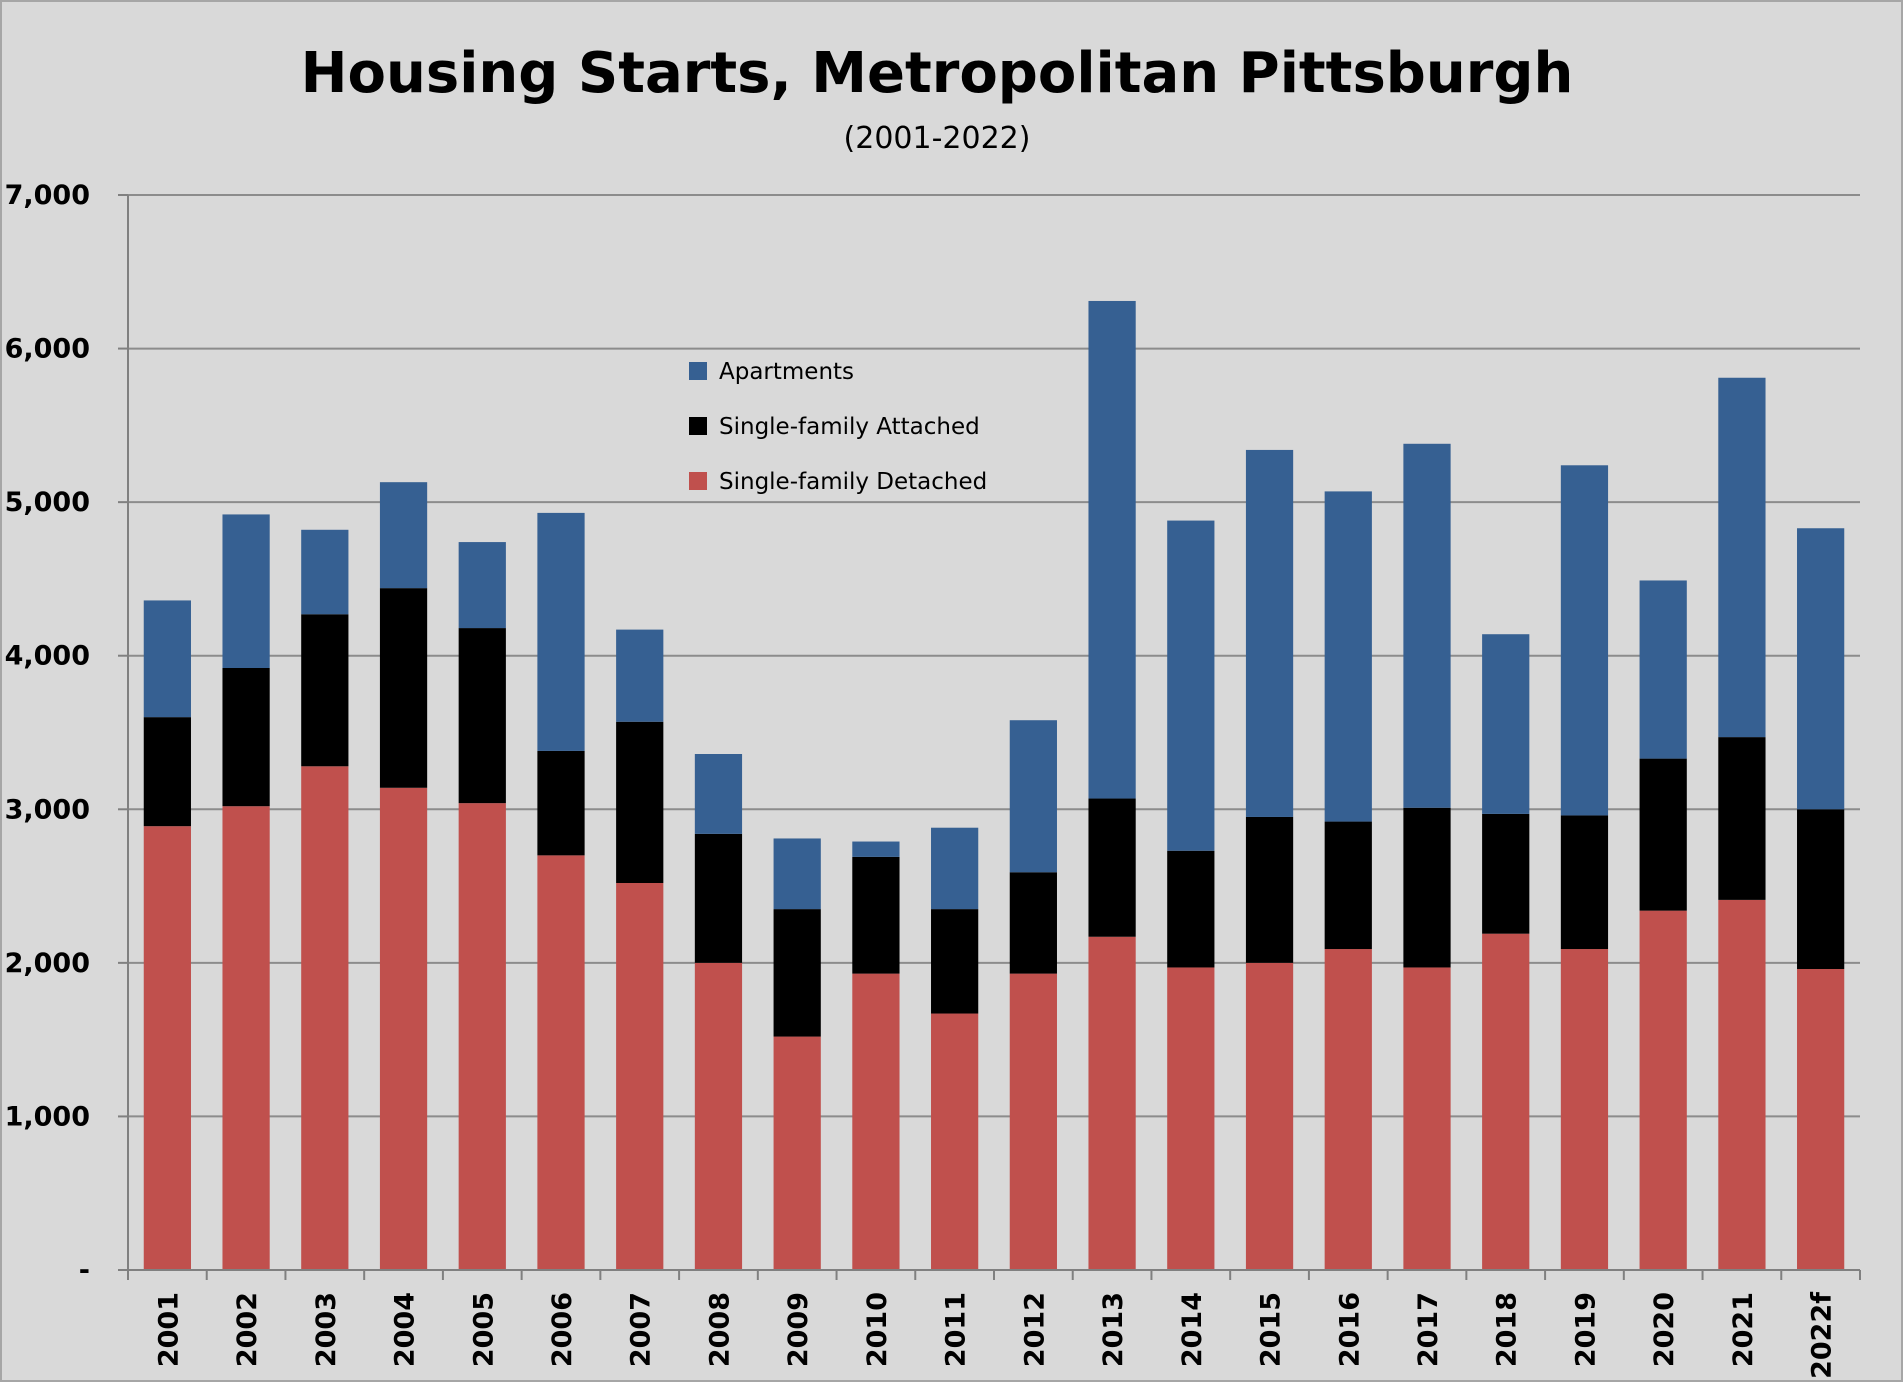 The width and height of the screenshot is (1903, 1386). Describe the element at coordinates (246, 737) in the screenshot. I see `bar-single-family-attached-2002` at that location.